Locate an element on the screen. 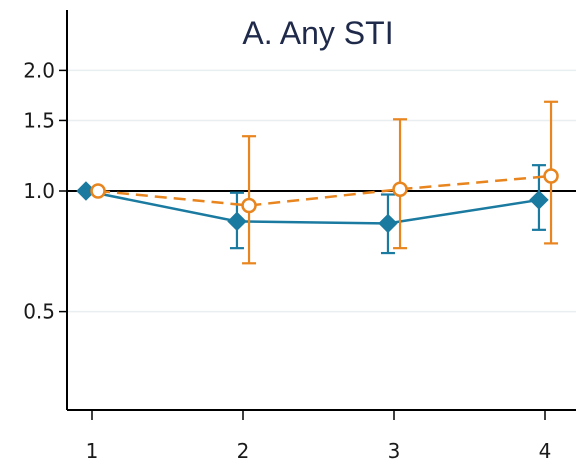 The image size is (576, 471). chart-title: A. Any STI is located at coordinates (317, 33).